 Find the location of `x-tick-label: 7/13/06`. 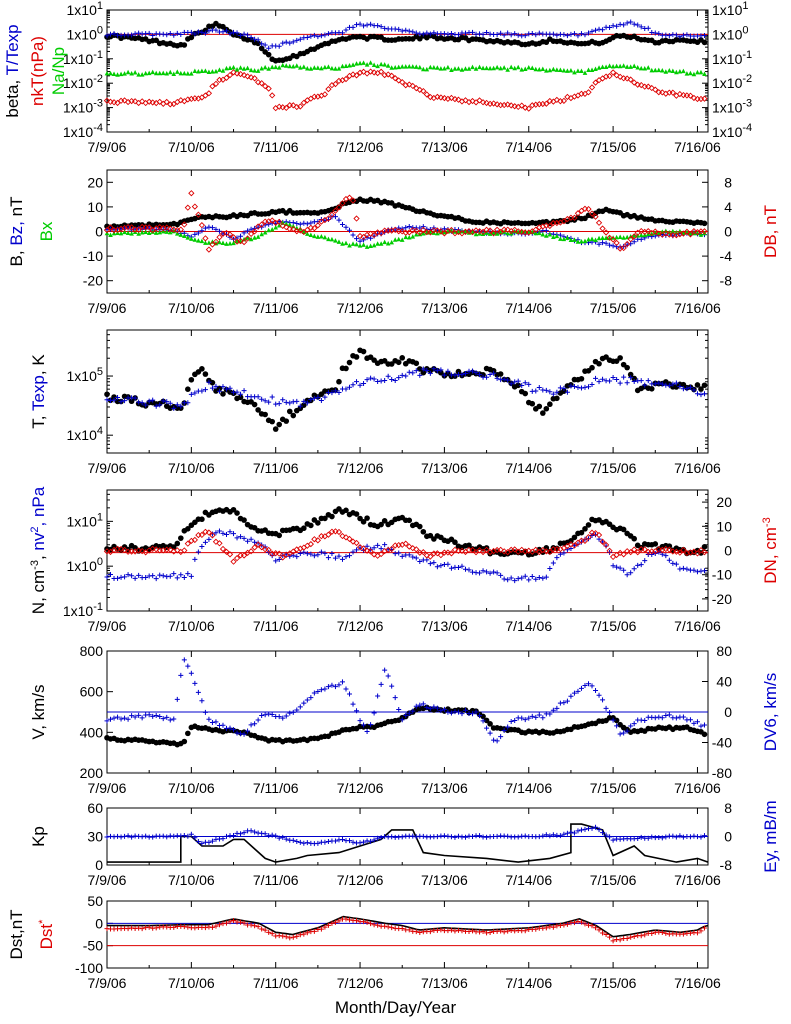

x-tick-label: 7/13/06 is located at coordinates (444, 468).